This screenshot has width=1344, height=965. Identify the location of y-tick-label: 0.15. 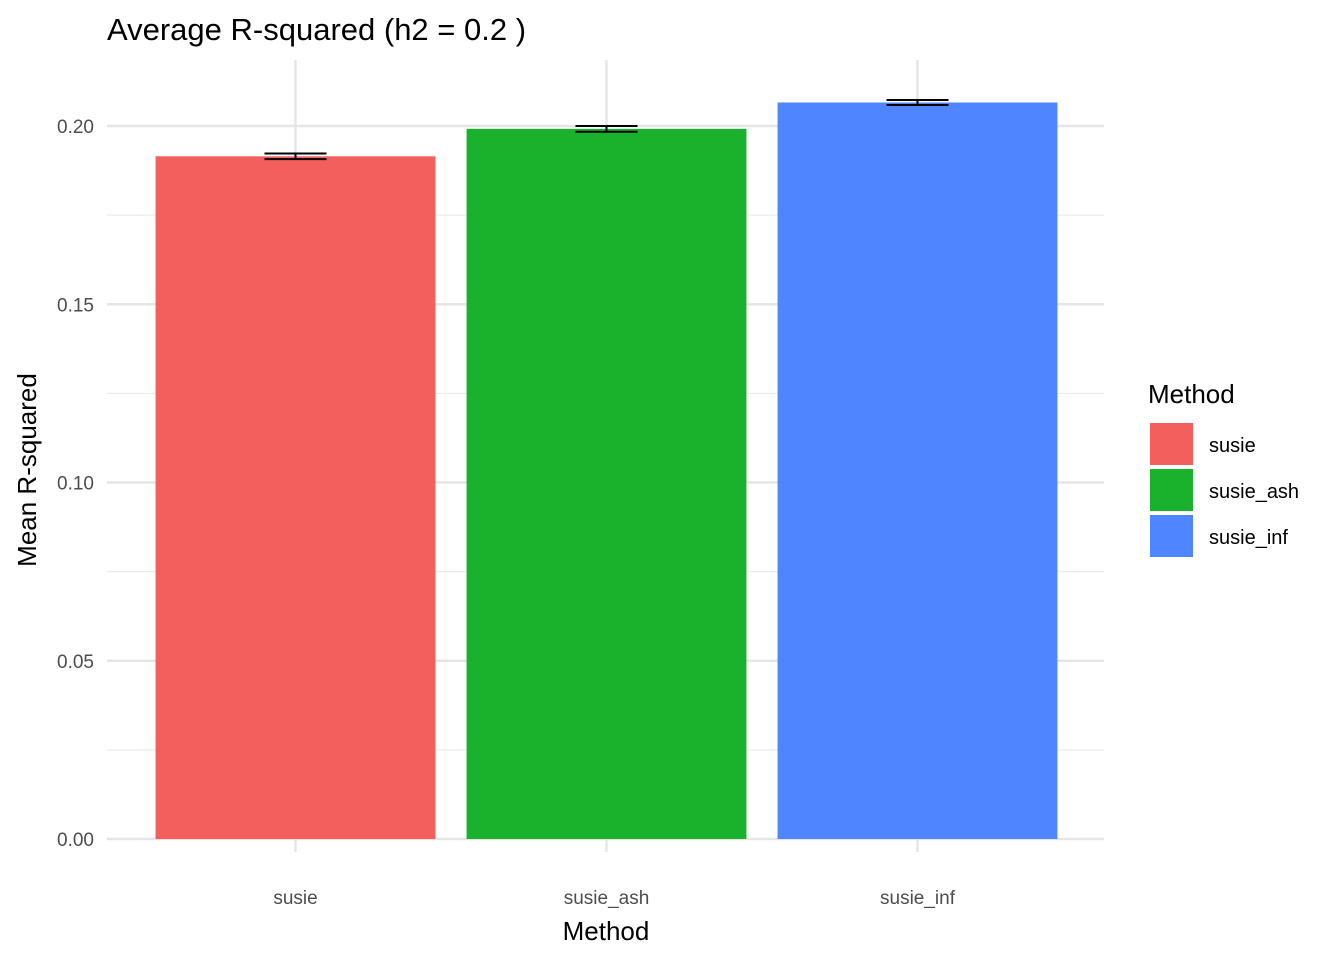
(75, 305).